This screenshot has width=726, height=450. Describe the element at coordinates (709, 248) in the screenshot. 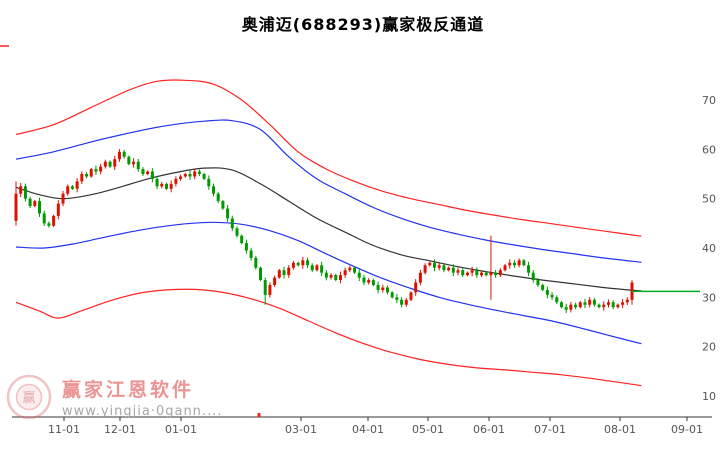

I see `y-axis-label: 40` at that location.